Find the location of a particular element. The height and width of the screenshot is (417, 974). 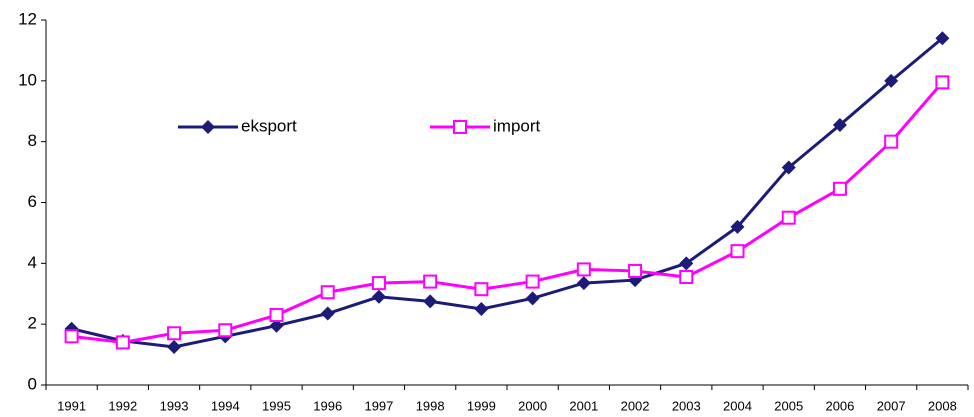

x-tick-label: 2002 is located at coordinates (635, 405).